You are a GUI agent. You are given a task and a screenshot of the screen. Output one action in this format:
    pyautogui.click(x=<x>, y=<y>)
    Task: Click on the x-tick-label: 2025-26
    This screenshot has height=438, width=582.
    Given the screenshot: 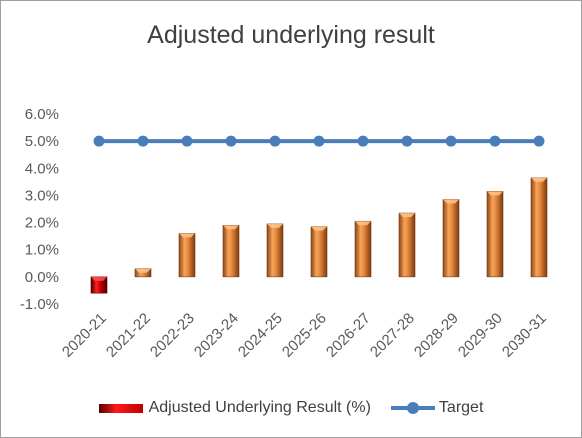 What is the action you would take?
    pyautogui.click(x=304, y=335)
    